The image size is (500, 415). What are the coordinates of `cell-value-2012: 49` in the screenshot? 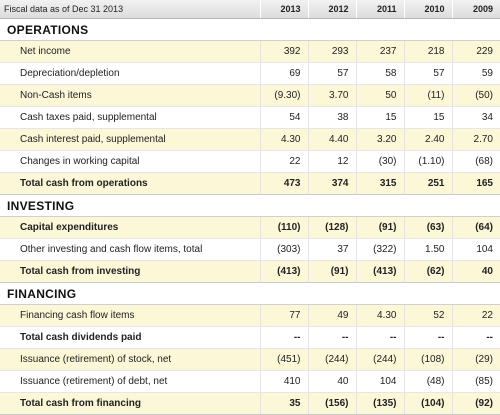 It's located at (331, 315).